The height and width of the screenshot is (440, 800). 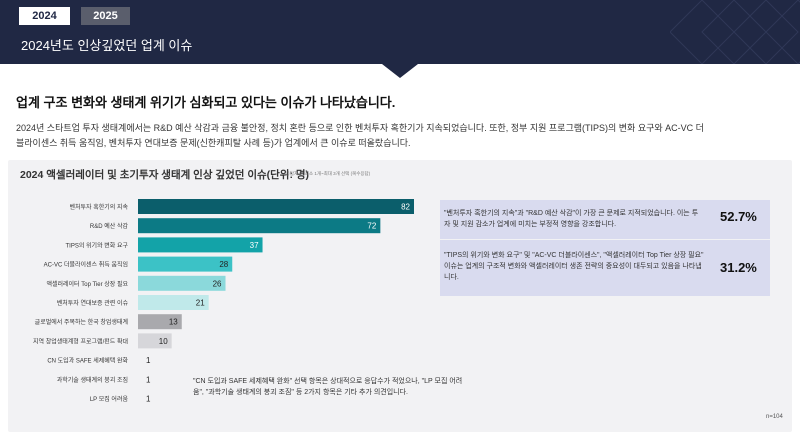 What do you see at coordinates (405, 207) in the screenshot?
I see `value-label: 82` at bounding box center [405, 207].